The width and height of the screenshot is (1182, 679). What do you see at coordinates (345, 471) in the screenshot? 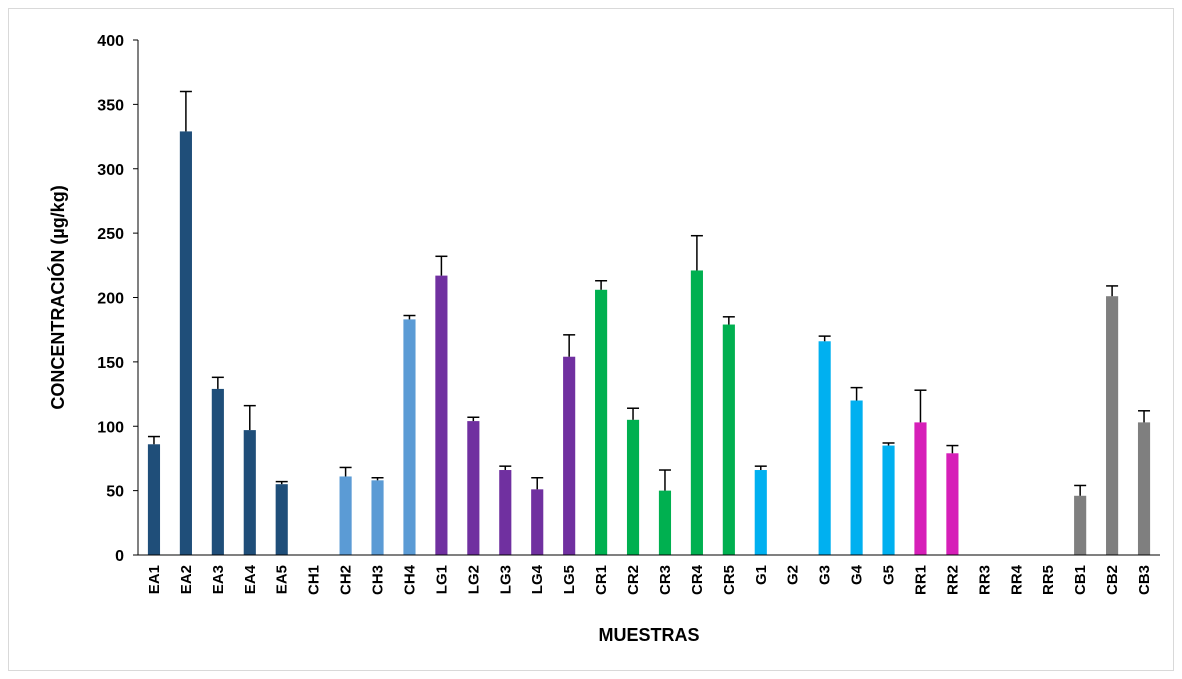
I see `error-bar-ch2` at bounding box center [345, 471].